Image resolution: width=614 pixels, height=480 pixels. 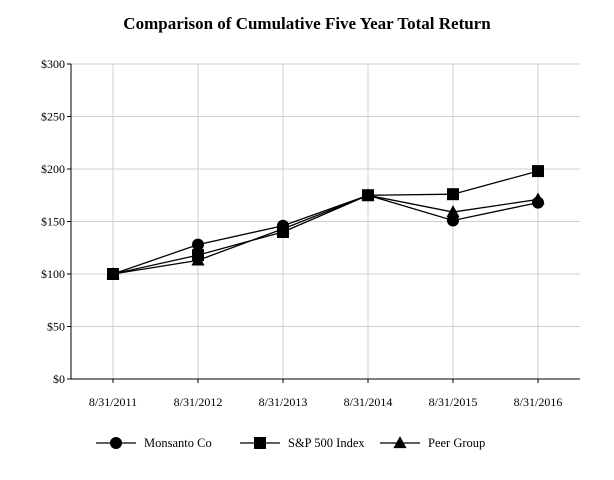 I want to click on x-tick-label: 8/31/2016, so click(x=538, y=402).